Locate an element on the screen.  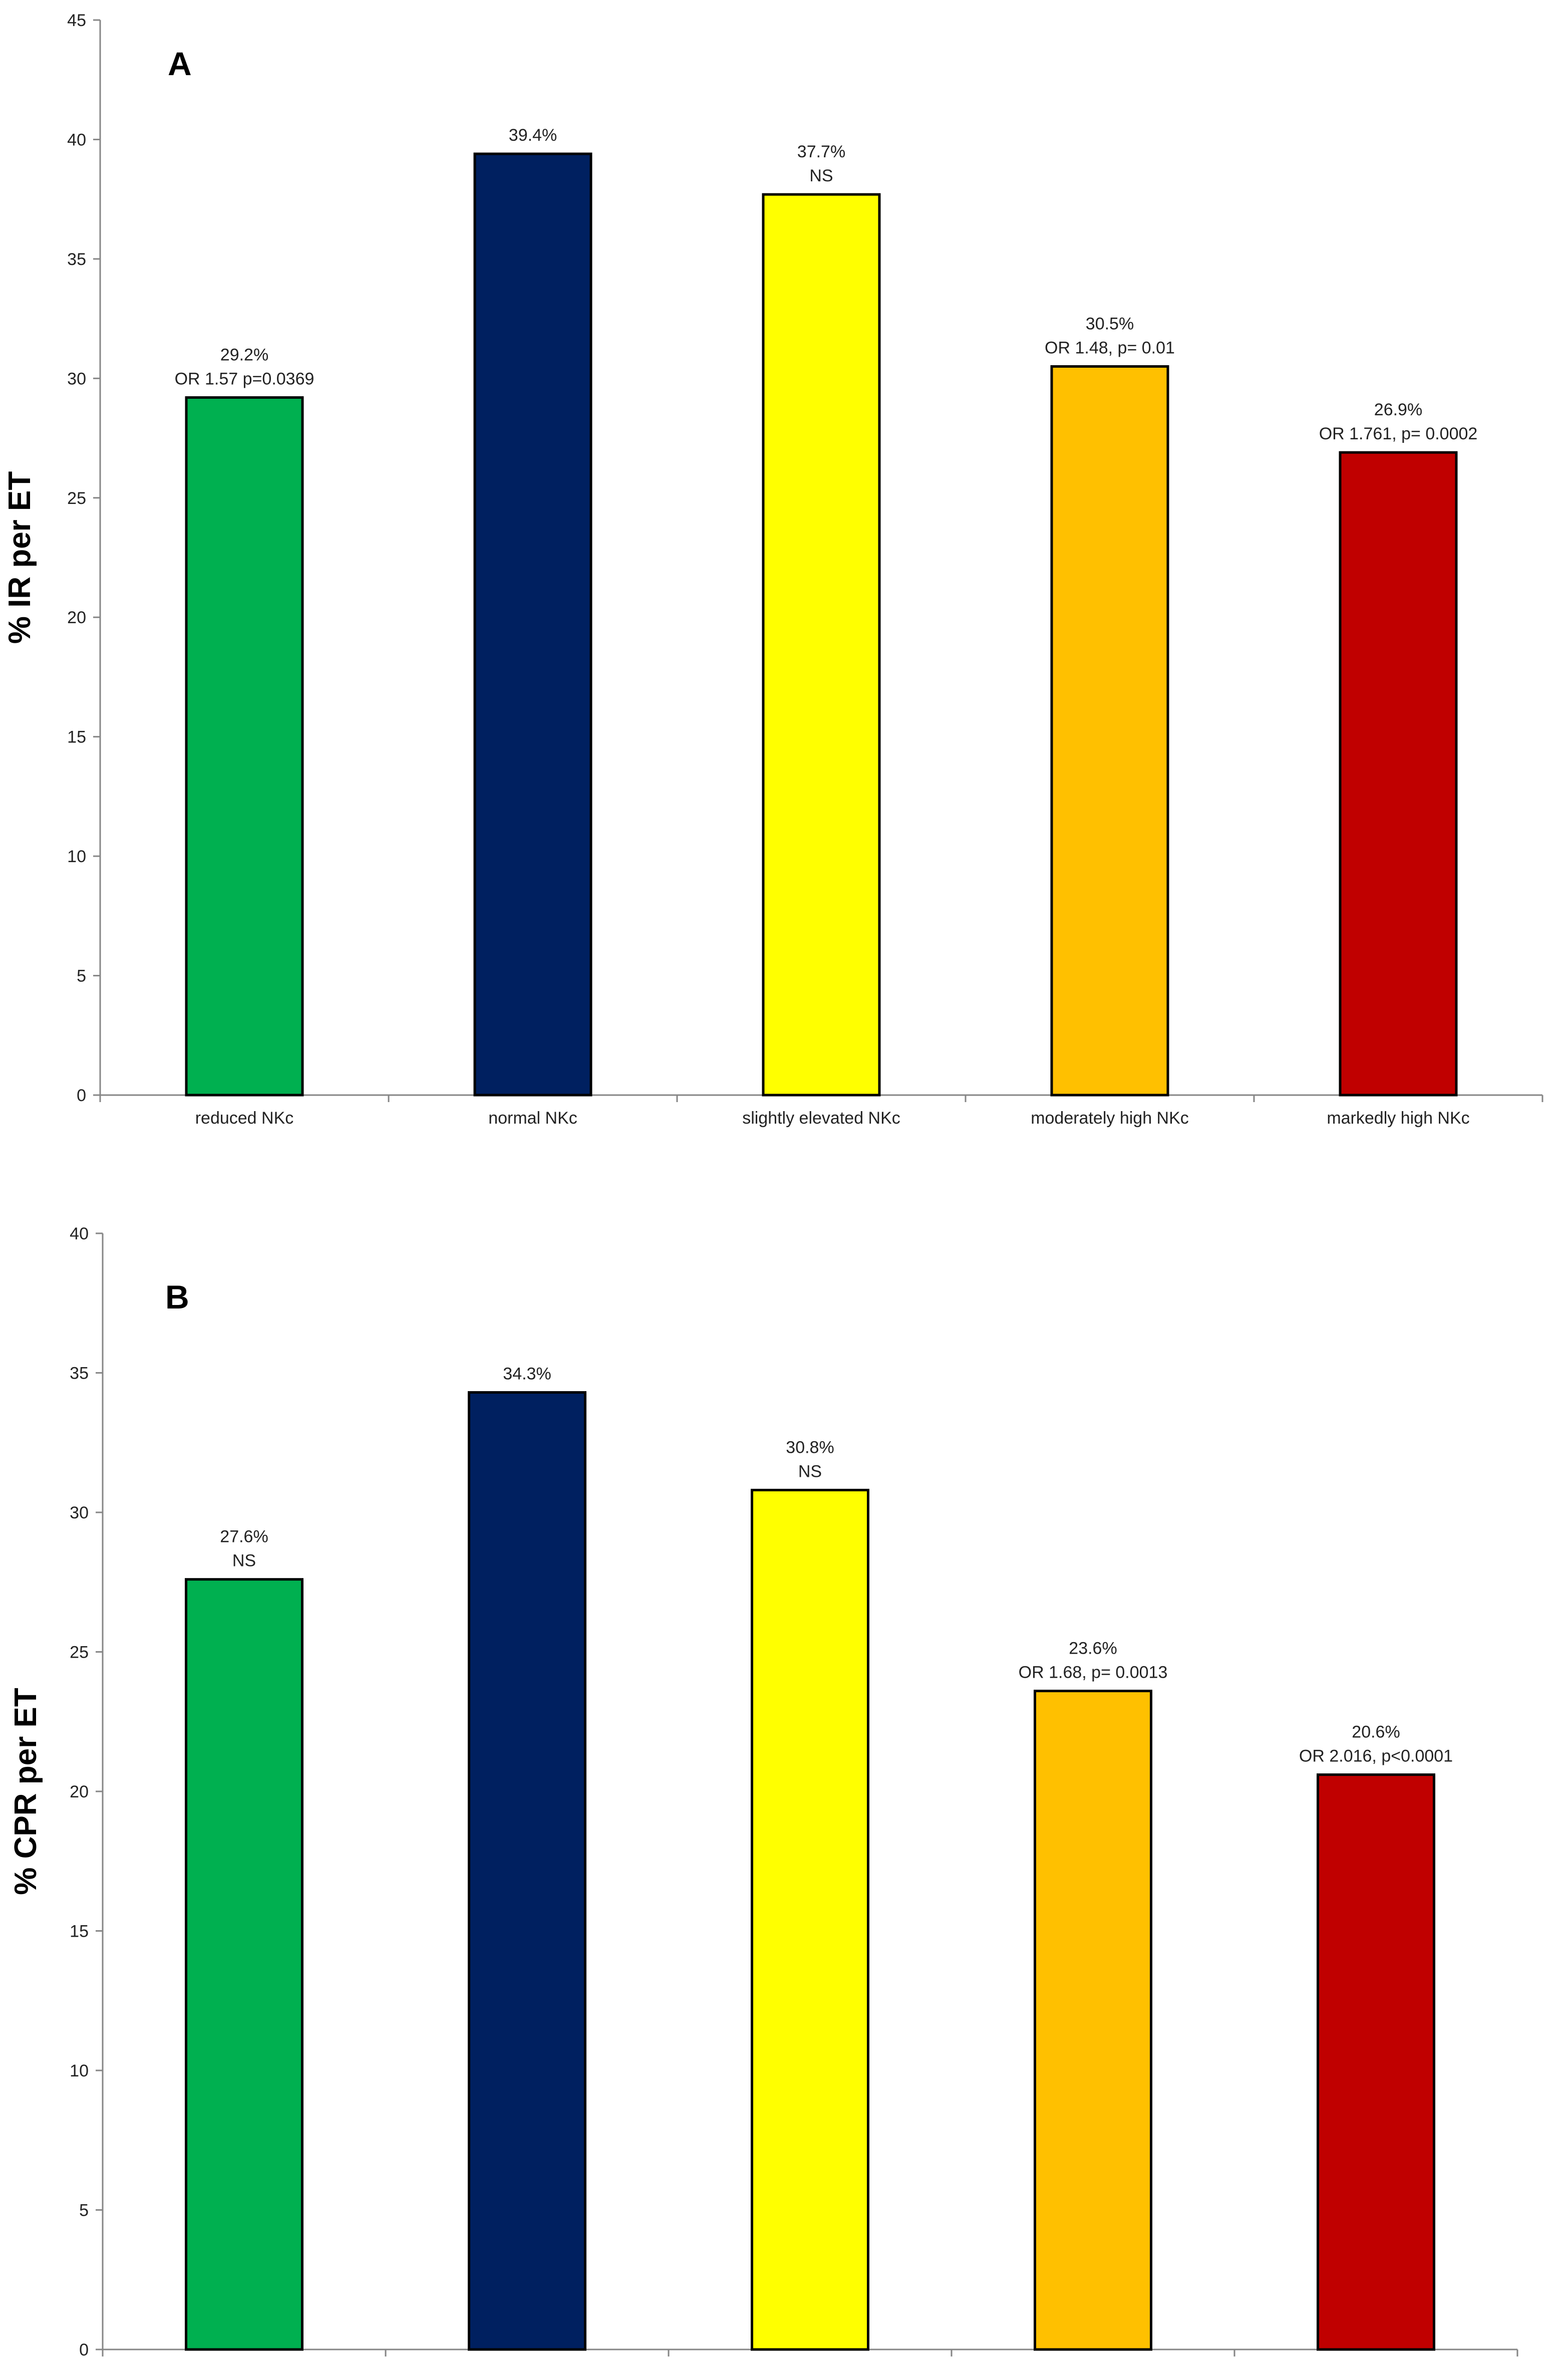
data-label: 27.6% is located at coordinates (244, 1536).